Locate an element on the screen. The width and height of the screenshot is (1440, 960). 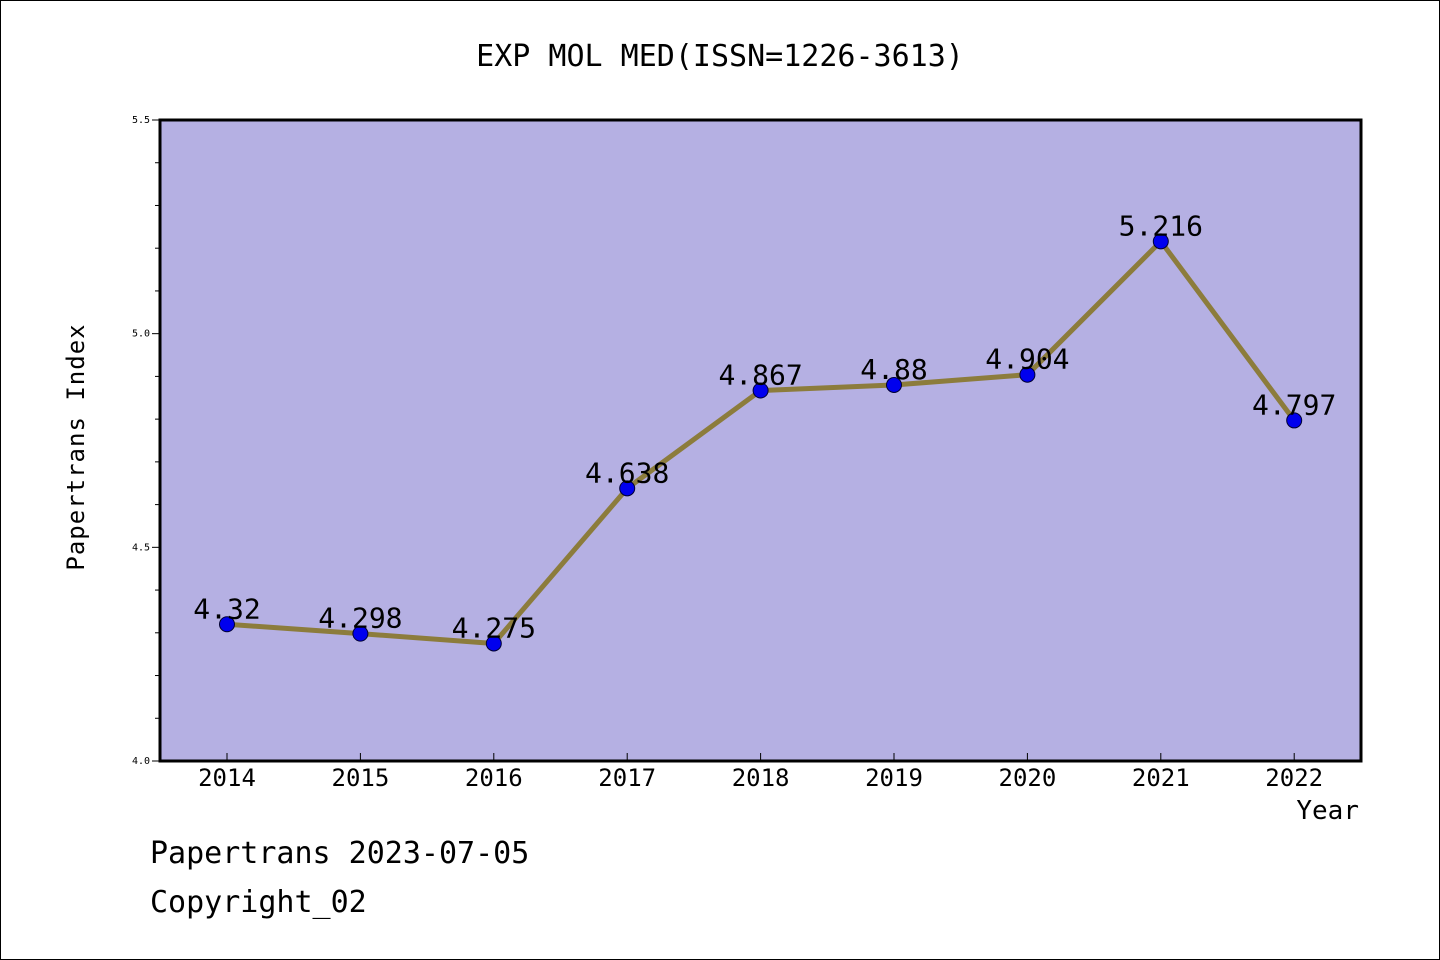
x-axis-label: Year is located at coordinates (1327, 811).